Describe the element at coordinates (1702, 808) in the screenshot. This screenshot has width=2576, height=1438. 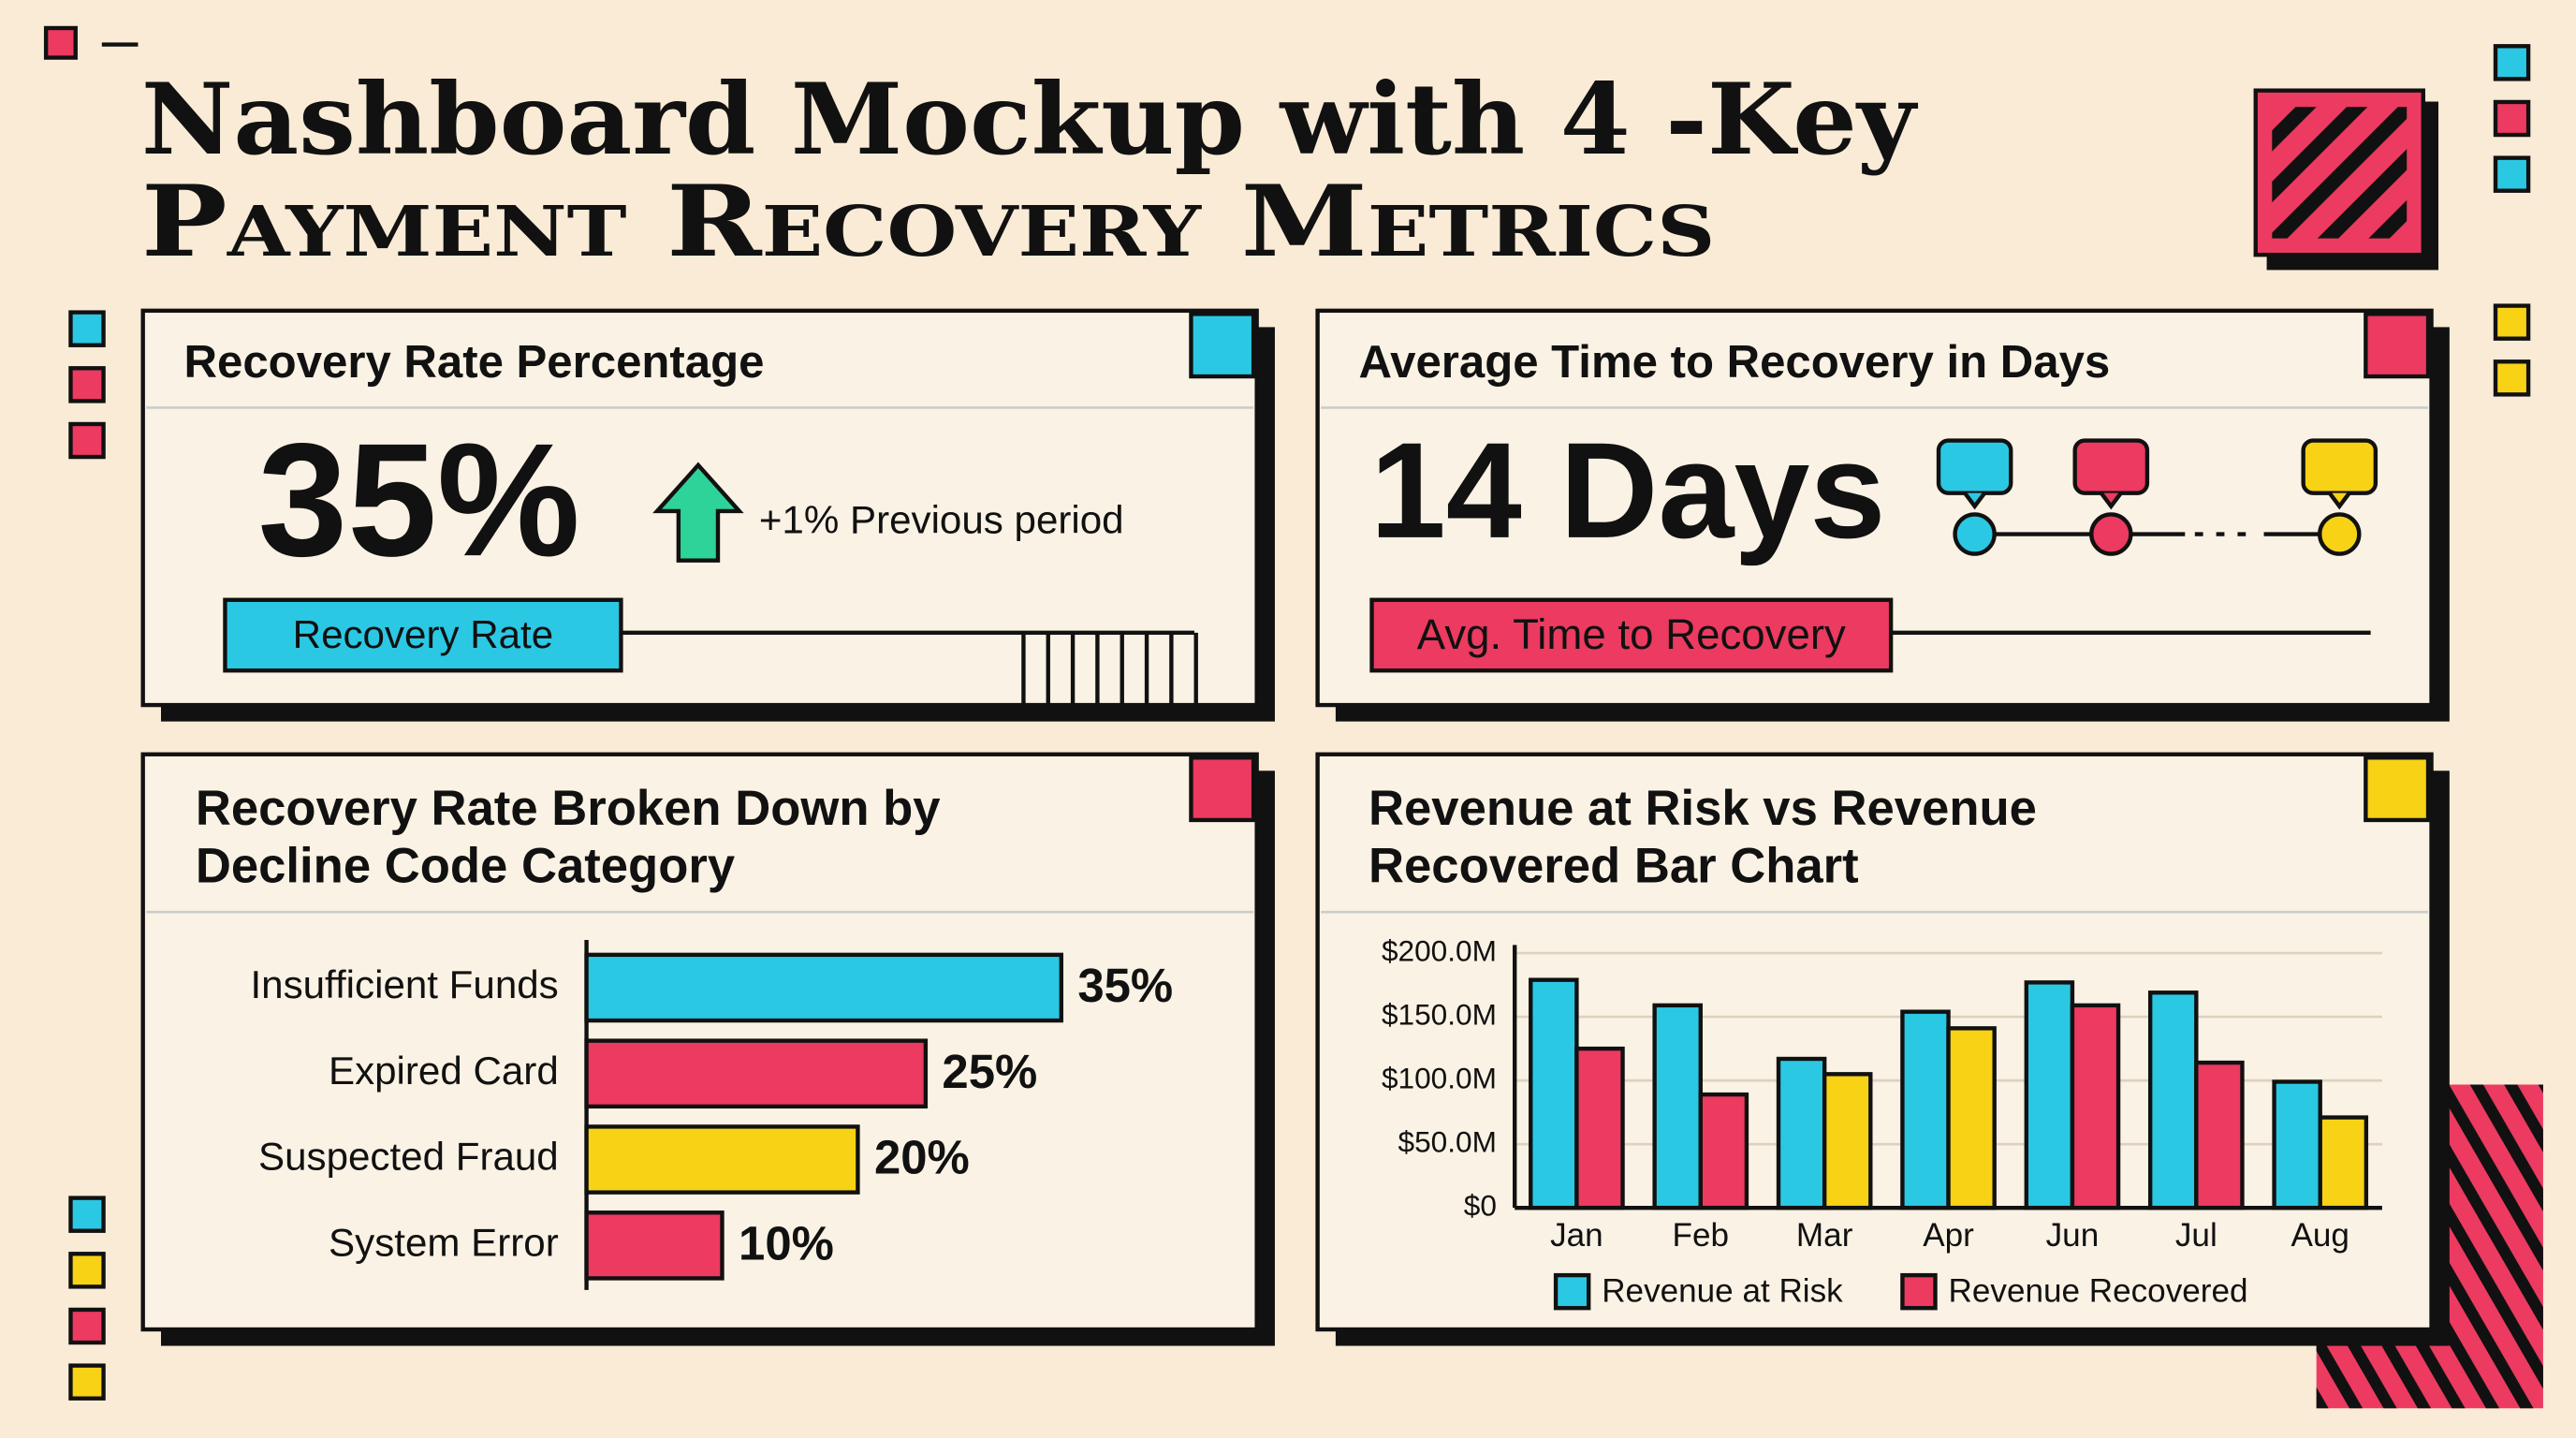
I see `chart-title: Revenue at Risk vs Revenue` at that location.